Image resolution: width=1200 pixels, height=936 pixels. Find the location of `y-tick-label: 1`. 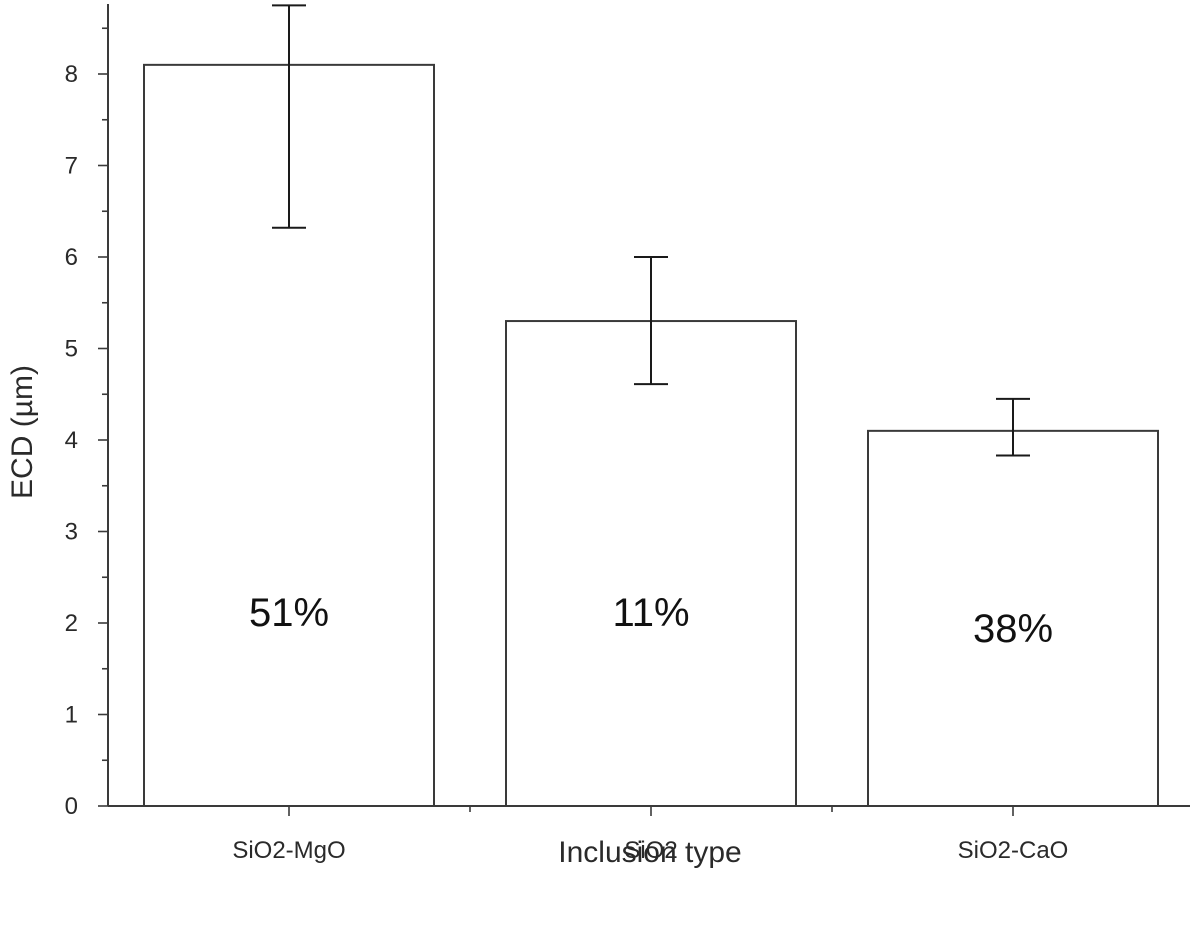

y-tick-label: 1 is located at coordinates (71, 715).